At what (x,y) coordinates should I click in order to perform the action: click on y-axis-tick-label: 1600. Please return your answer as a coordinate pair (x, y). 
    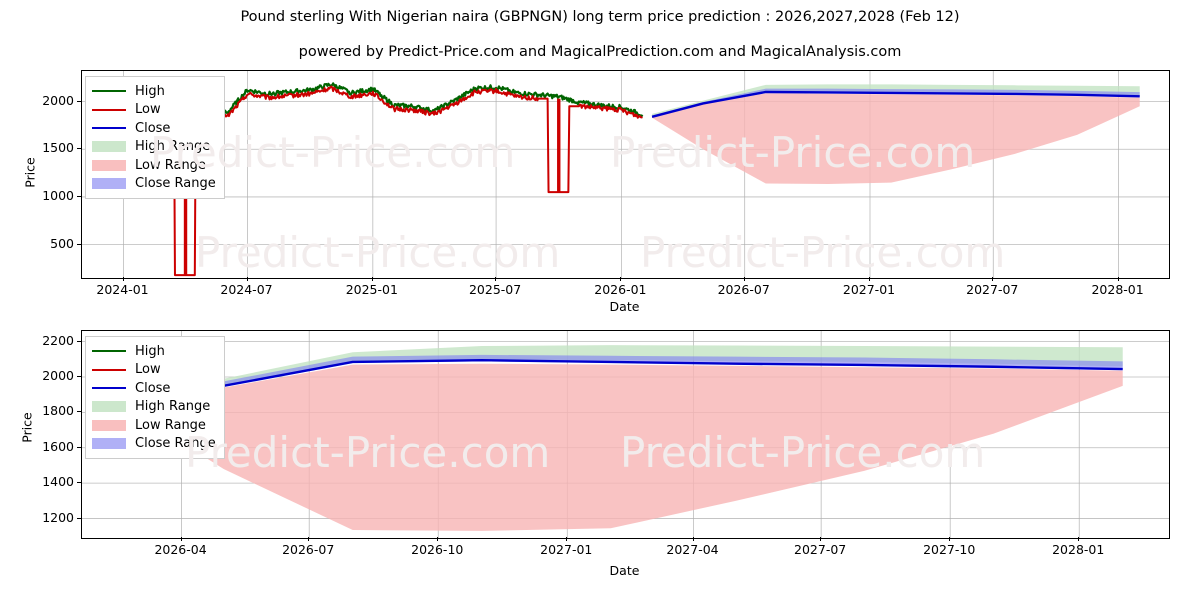
    Looking at the image, I should click on (58, 446).